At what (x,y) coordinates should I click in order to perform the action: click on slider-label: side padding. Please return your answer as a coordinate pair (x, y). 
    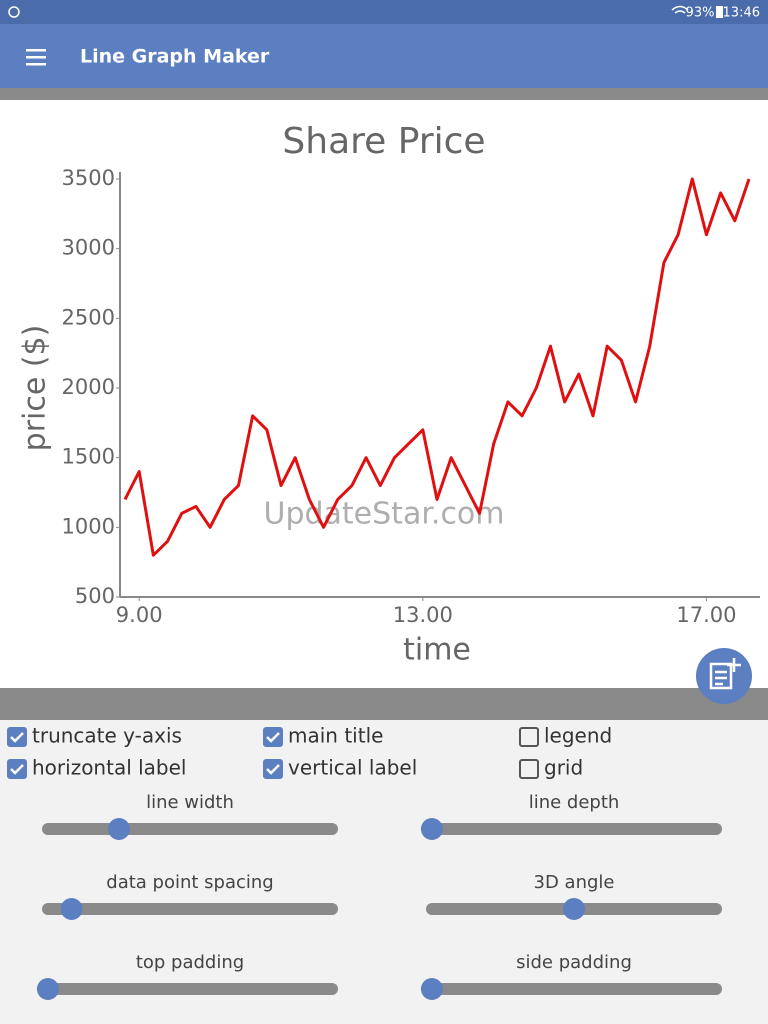
    Looking at the image, I should click on (574, 962).